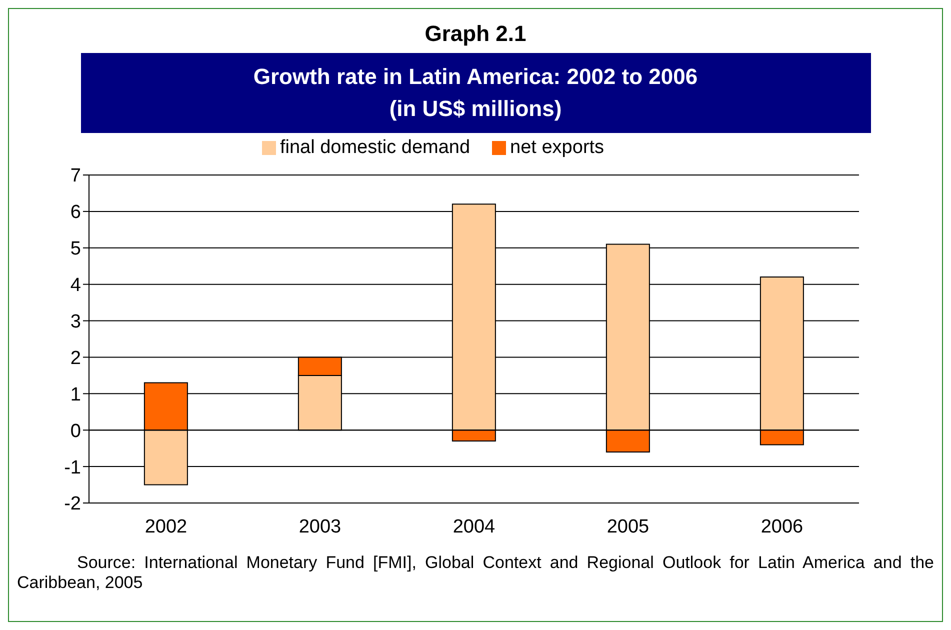  What do you see at coordinates (75, 358) in the screenshot?
I see `y-tick-label: 2` at bounding box center [75, 358].